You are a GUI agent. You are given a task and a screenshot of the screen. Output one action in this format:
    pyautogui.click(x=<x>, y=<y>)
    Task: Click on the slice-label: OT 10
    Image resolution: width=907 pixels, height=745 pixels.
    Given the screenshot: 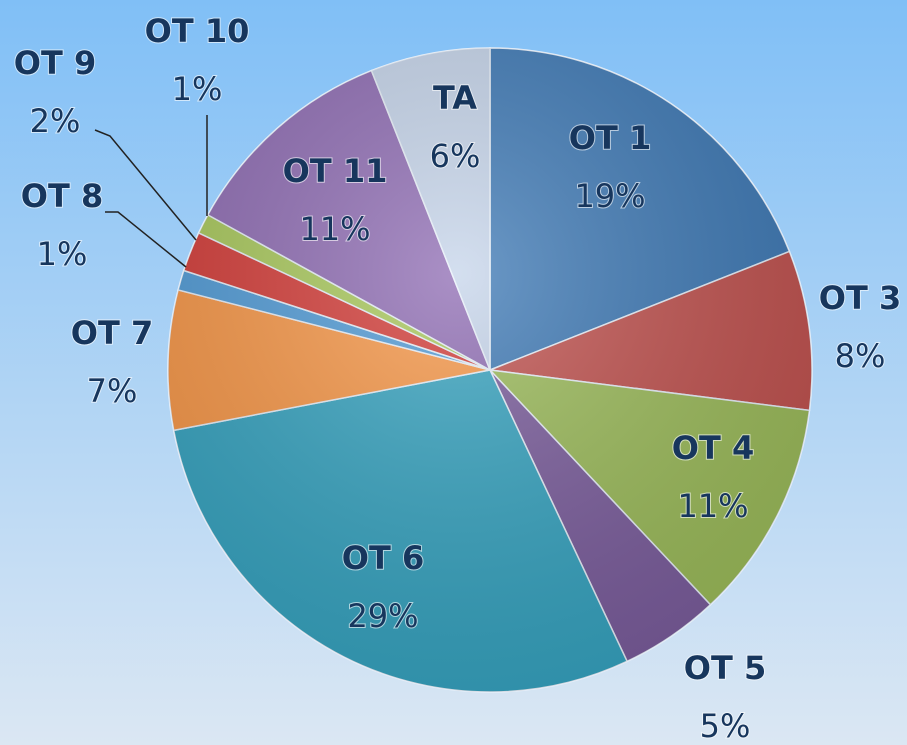 What is the action you would take?
    pyautogui.click(x=197, y=31)
    